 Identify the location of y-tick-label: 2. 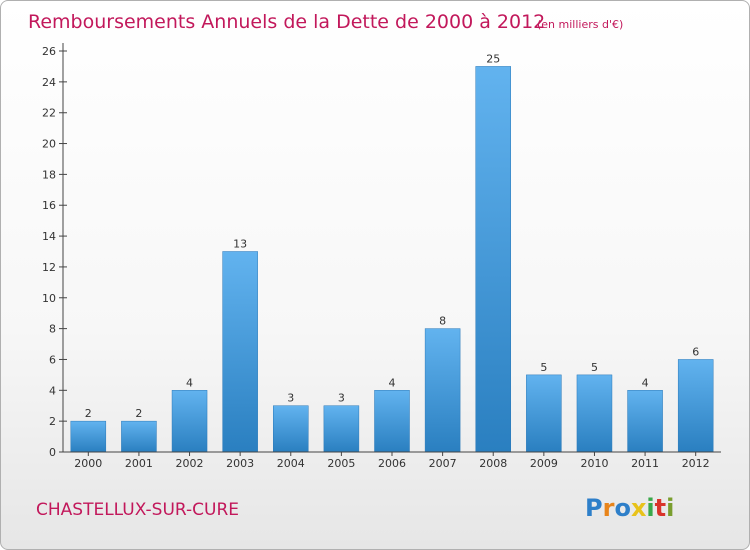
(52, 421).